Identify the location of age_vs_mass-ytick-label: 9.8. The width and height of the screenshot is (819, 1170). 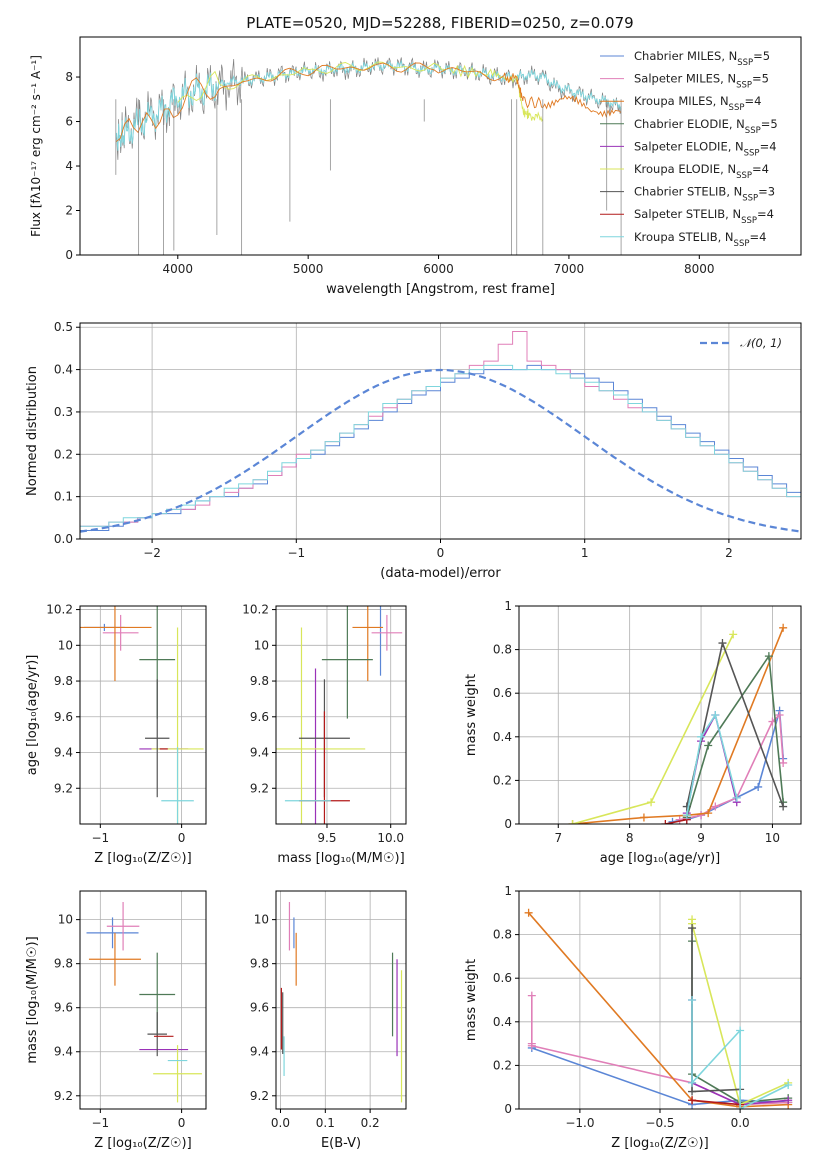
(259, 681).